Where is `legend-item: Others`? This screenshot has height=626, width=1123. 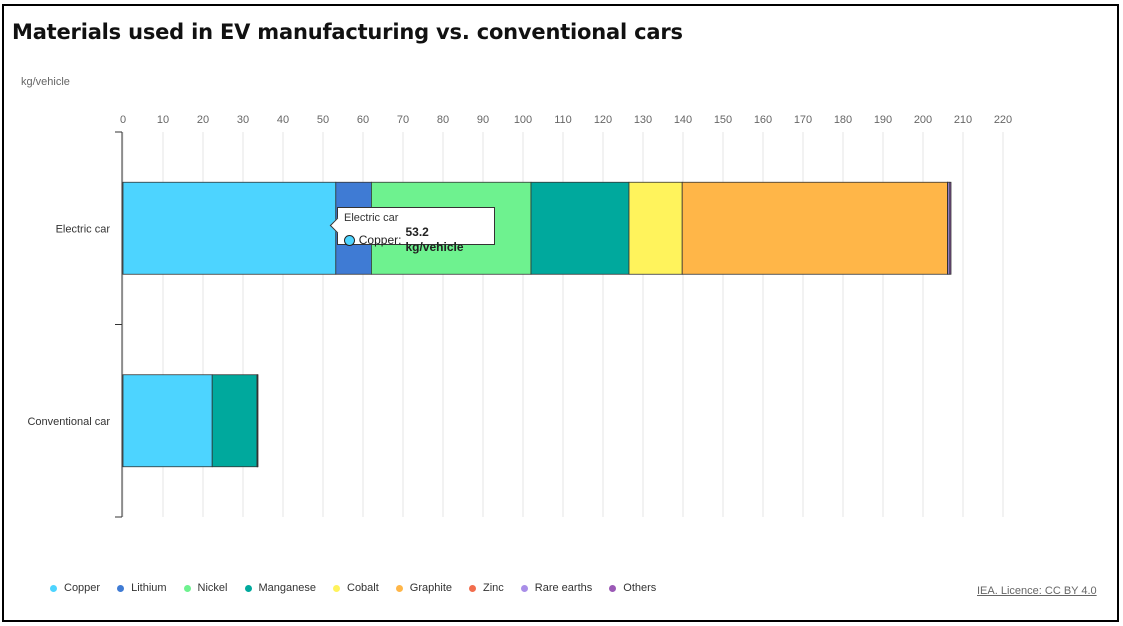
legend-item: Others is located at coordinates (632, 588).